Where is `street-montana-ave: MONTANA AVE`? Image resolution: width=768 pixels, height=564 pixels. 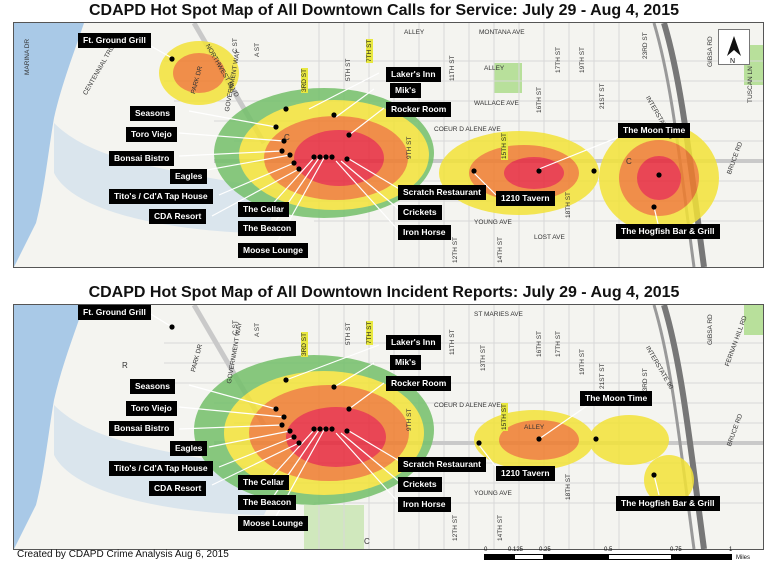 street-montana-ave: MONTANA AVE is located at coordinates (502, 32).